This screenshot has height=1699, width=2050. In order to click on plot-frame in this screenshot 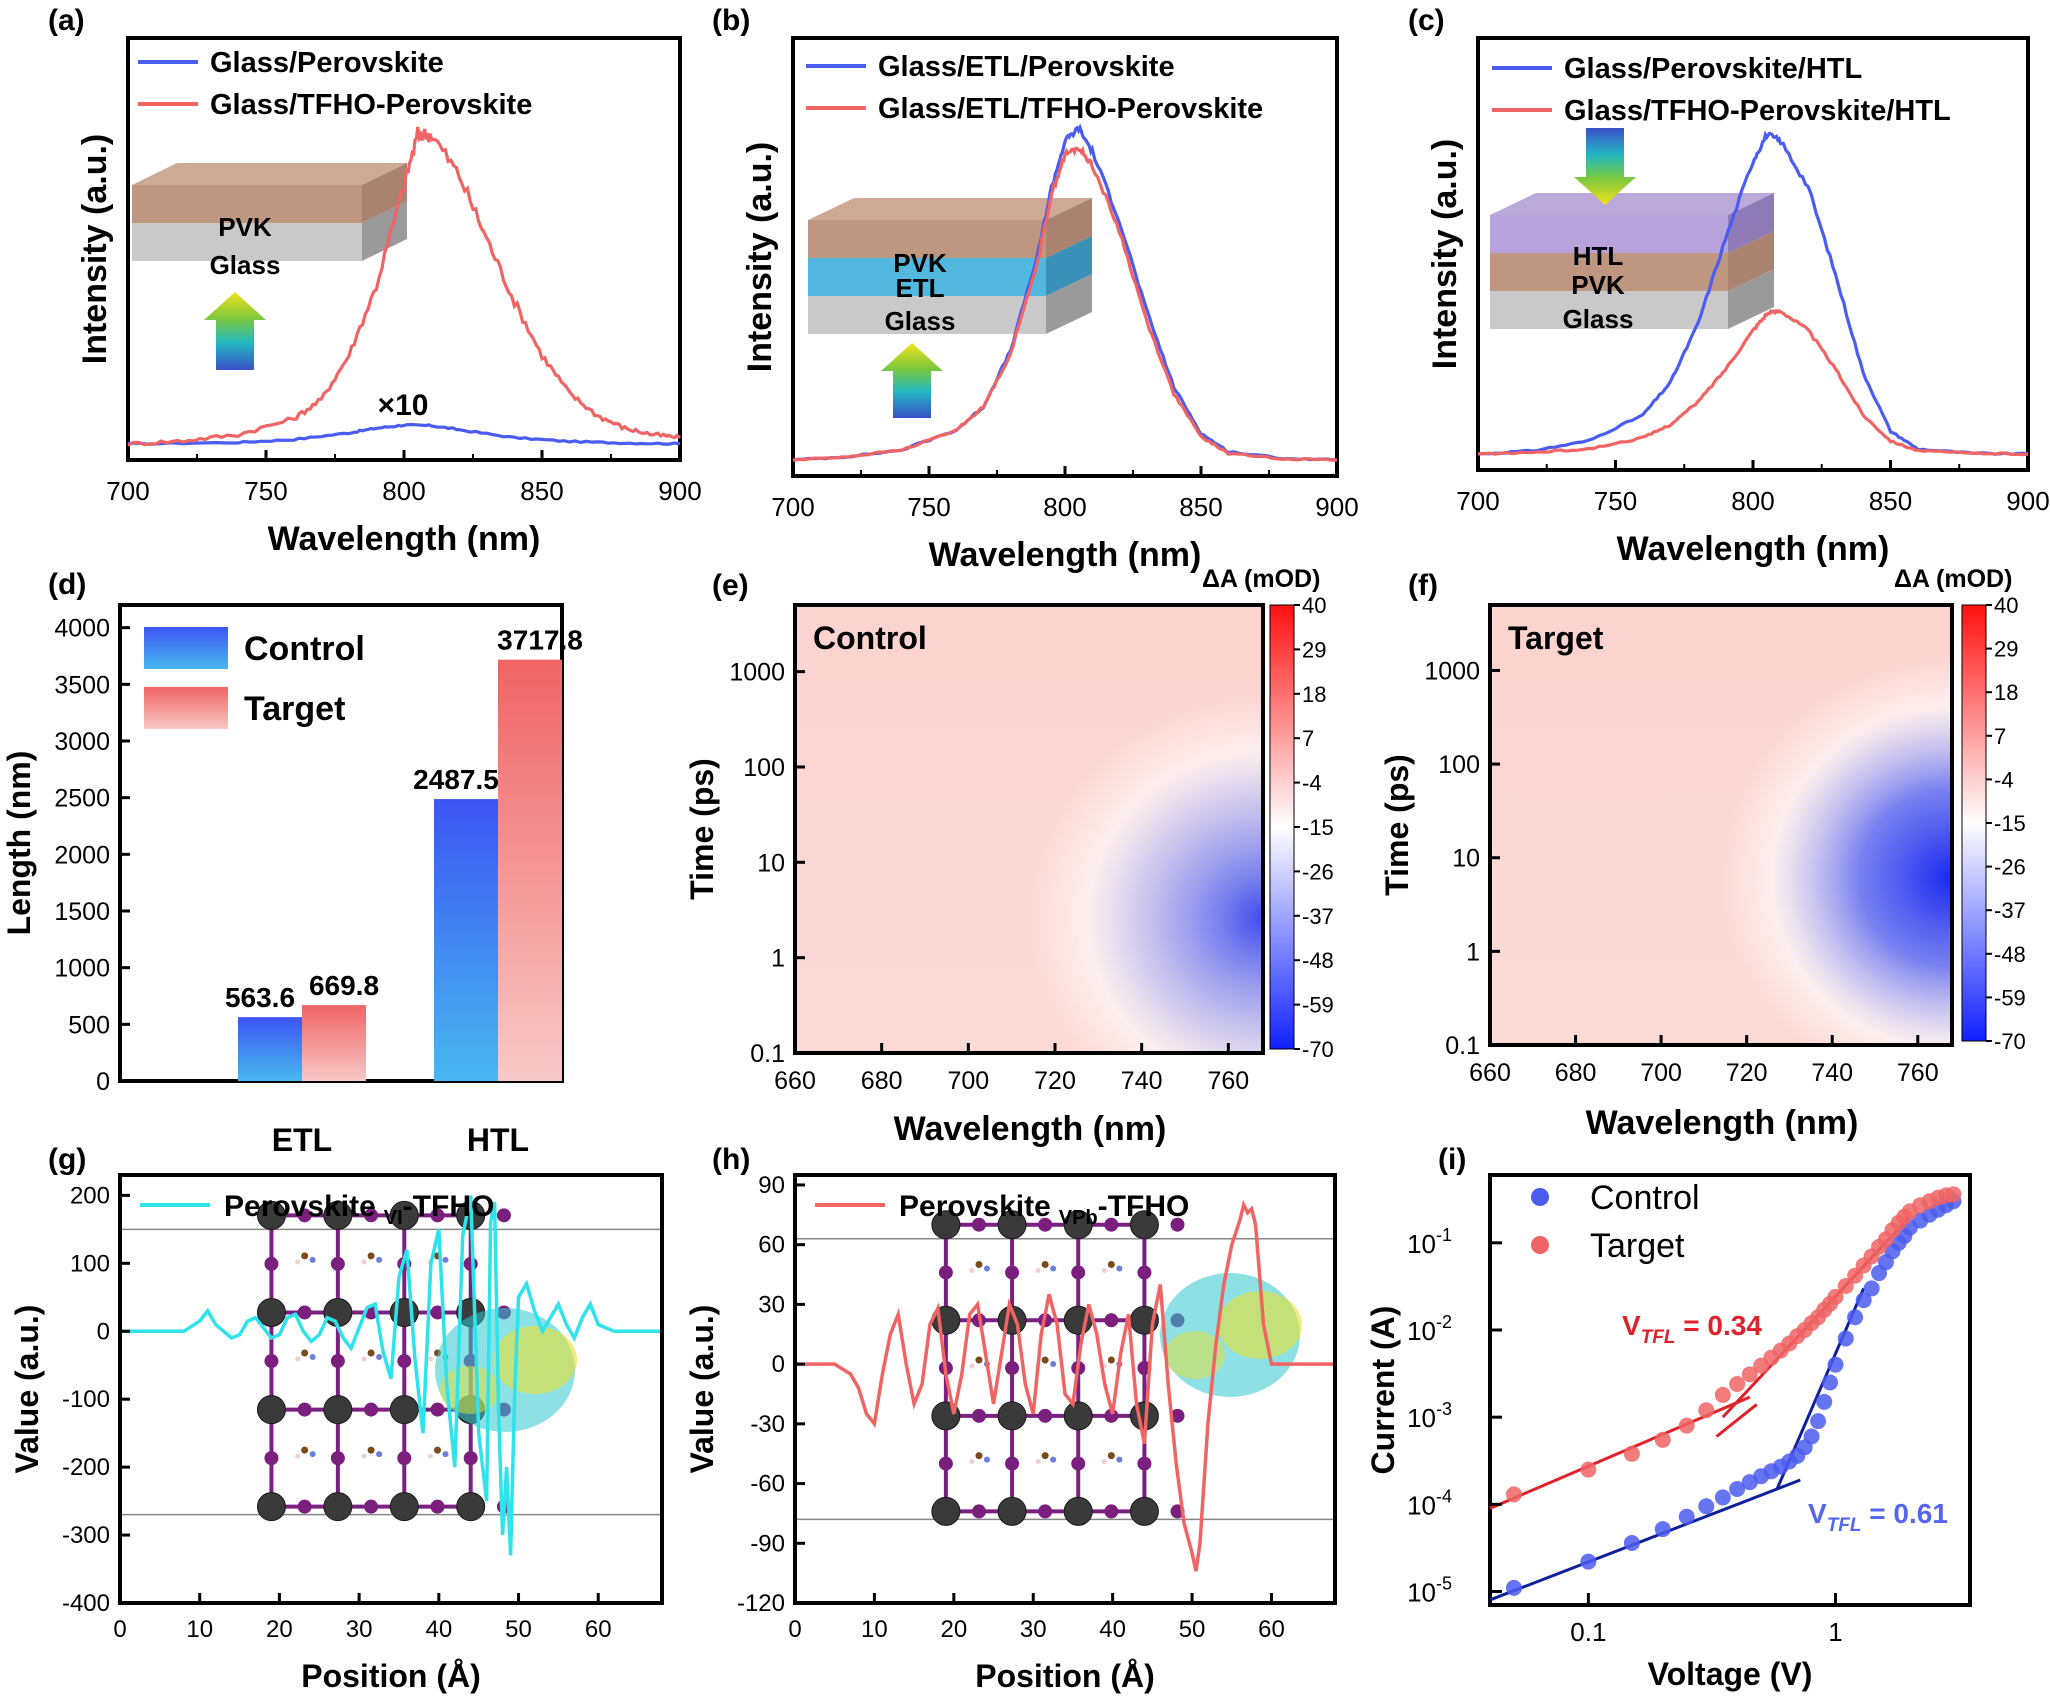, I will do `click(1730, 1390)`.